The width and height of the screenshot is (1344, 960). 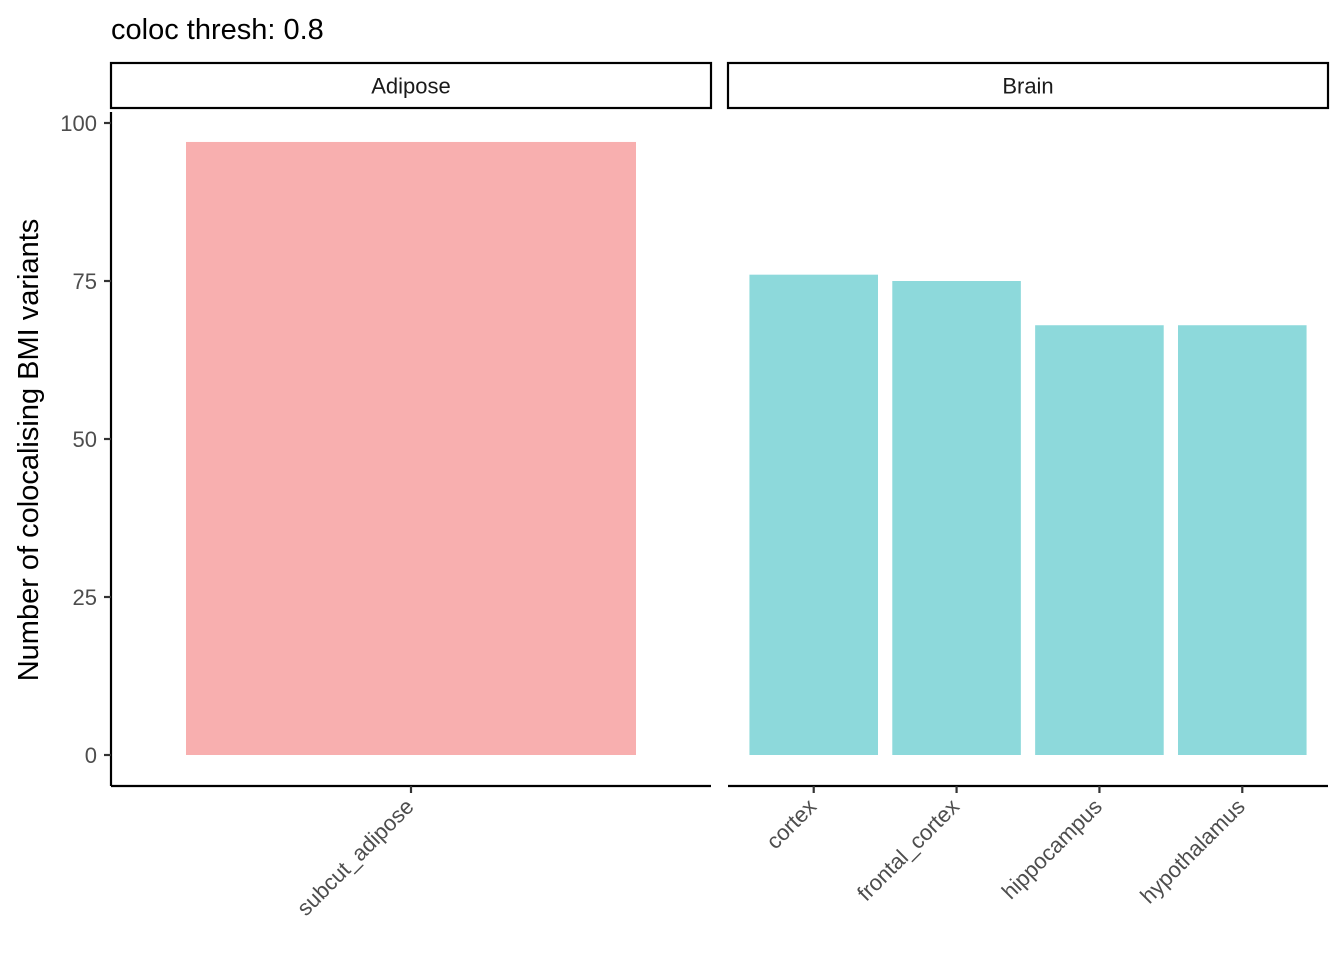 I want to click on bar-hypothalamus, so click(x=1242, y=540).